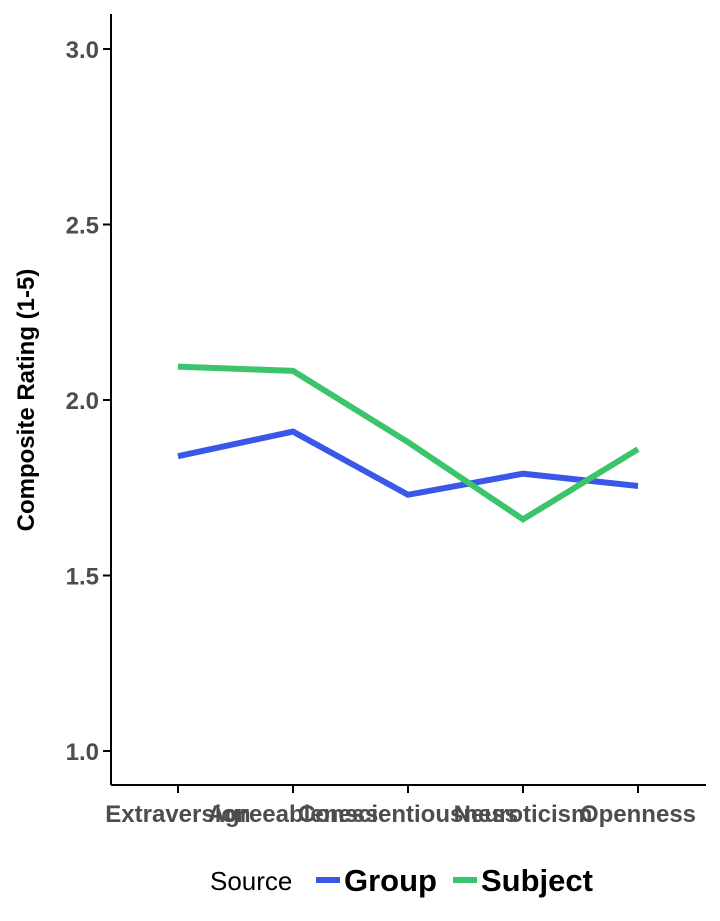 The image size is (720, 921). I want to click on y-tick-label: 2.5, so click(82, 226).